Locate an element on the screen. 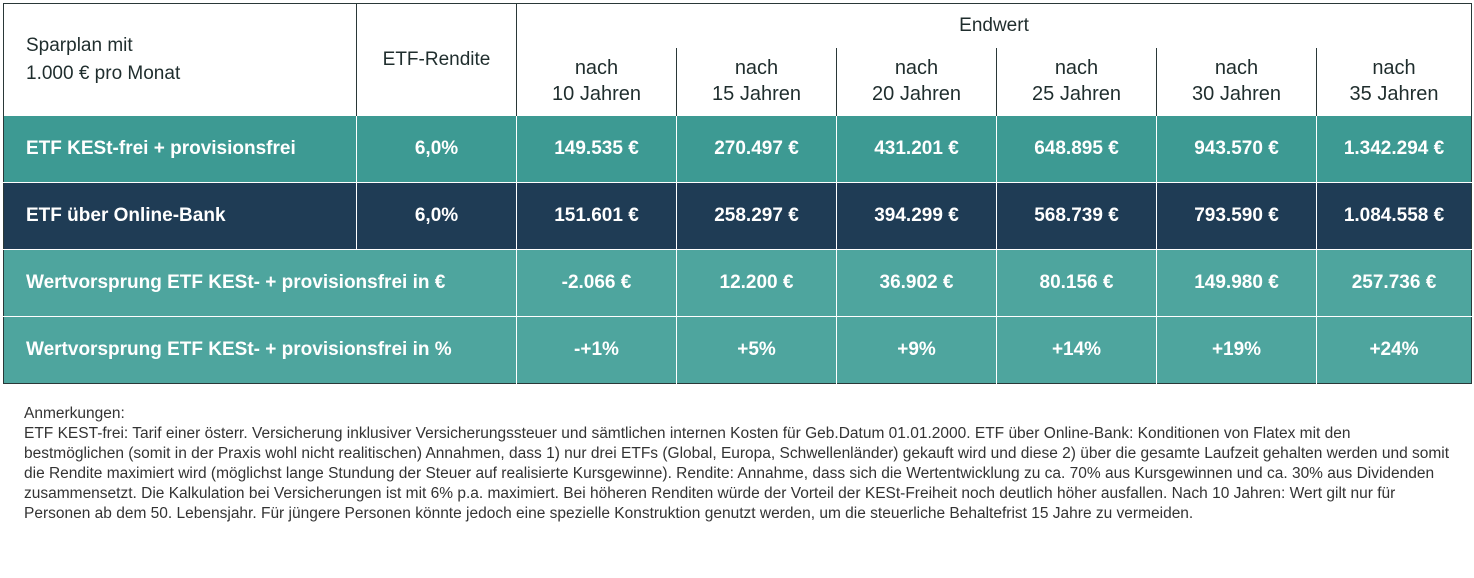 The height and width of the screenshot is (578, 1474). row-label: ETF KESt-frei + provisionsfrei is located at coordinates (161, 148).